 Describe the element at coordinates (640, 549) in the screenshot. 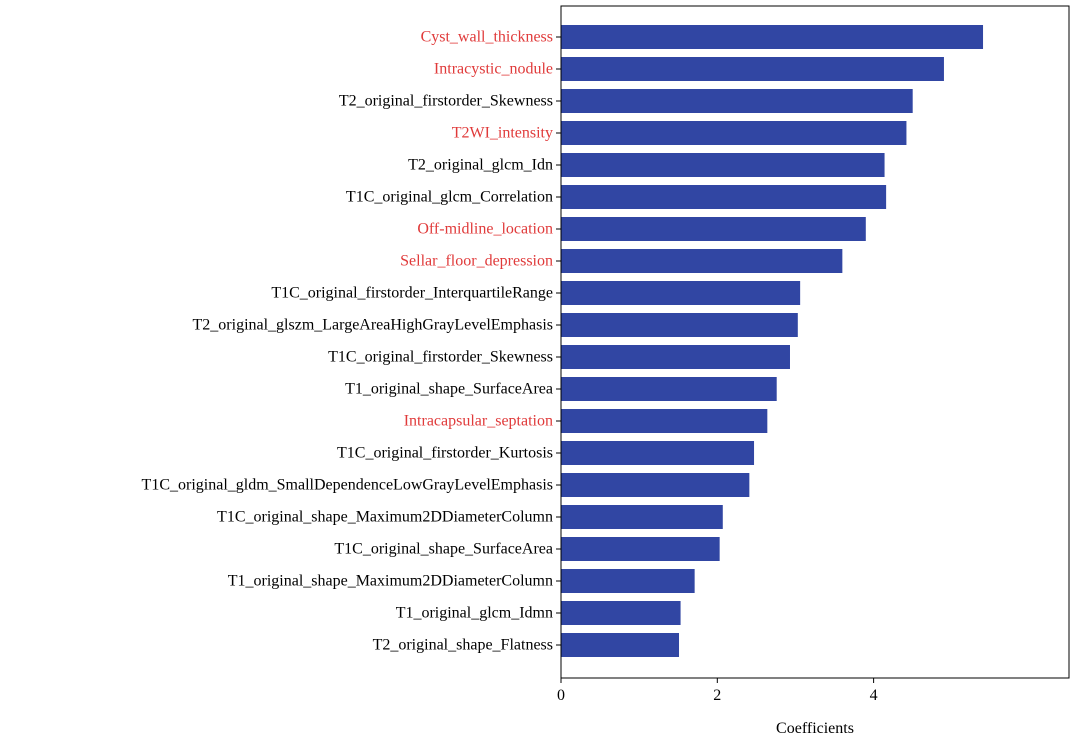

I see `bar-t1c-original-shape-surfacearea` at that location.